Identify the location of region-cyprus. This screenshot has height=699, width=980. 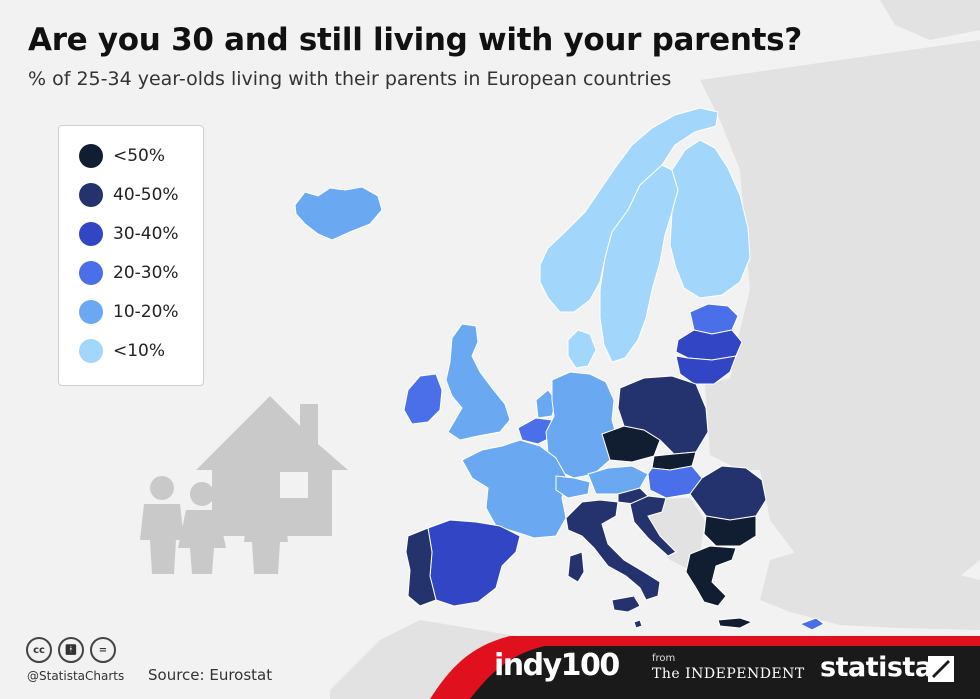
(811, 624).